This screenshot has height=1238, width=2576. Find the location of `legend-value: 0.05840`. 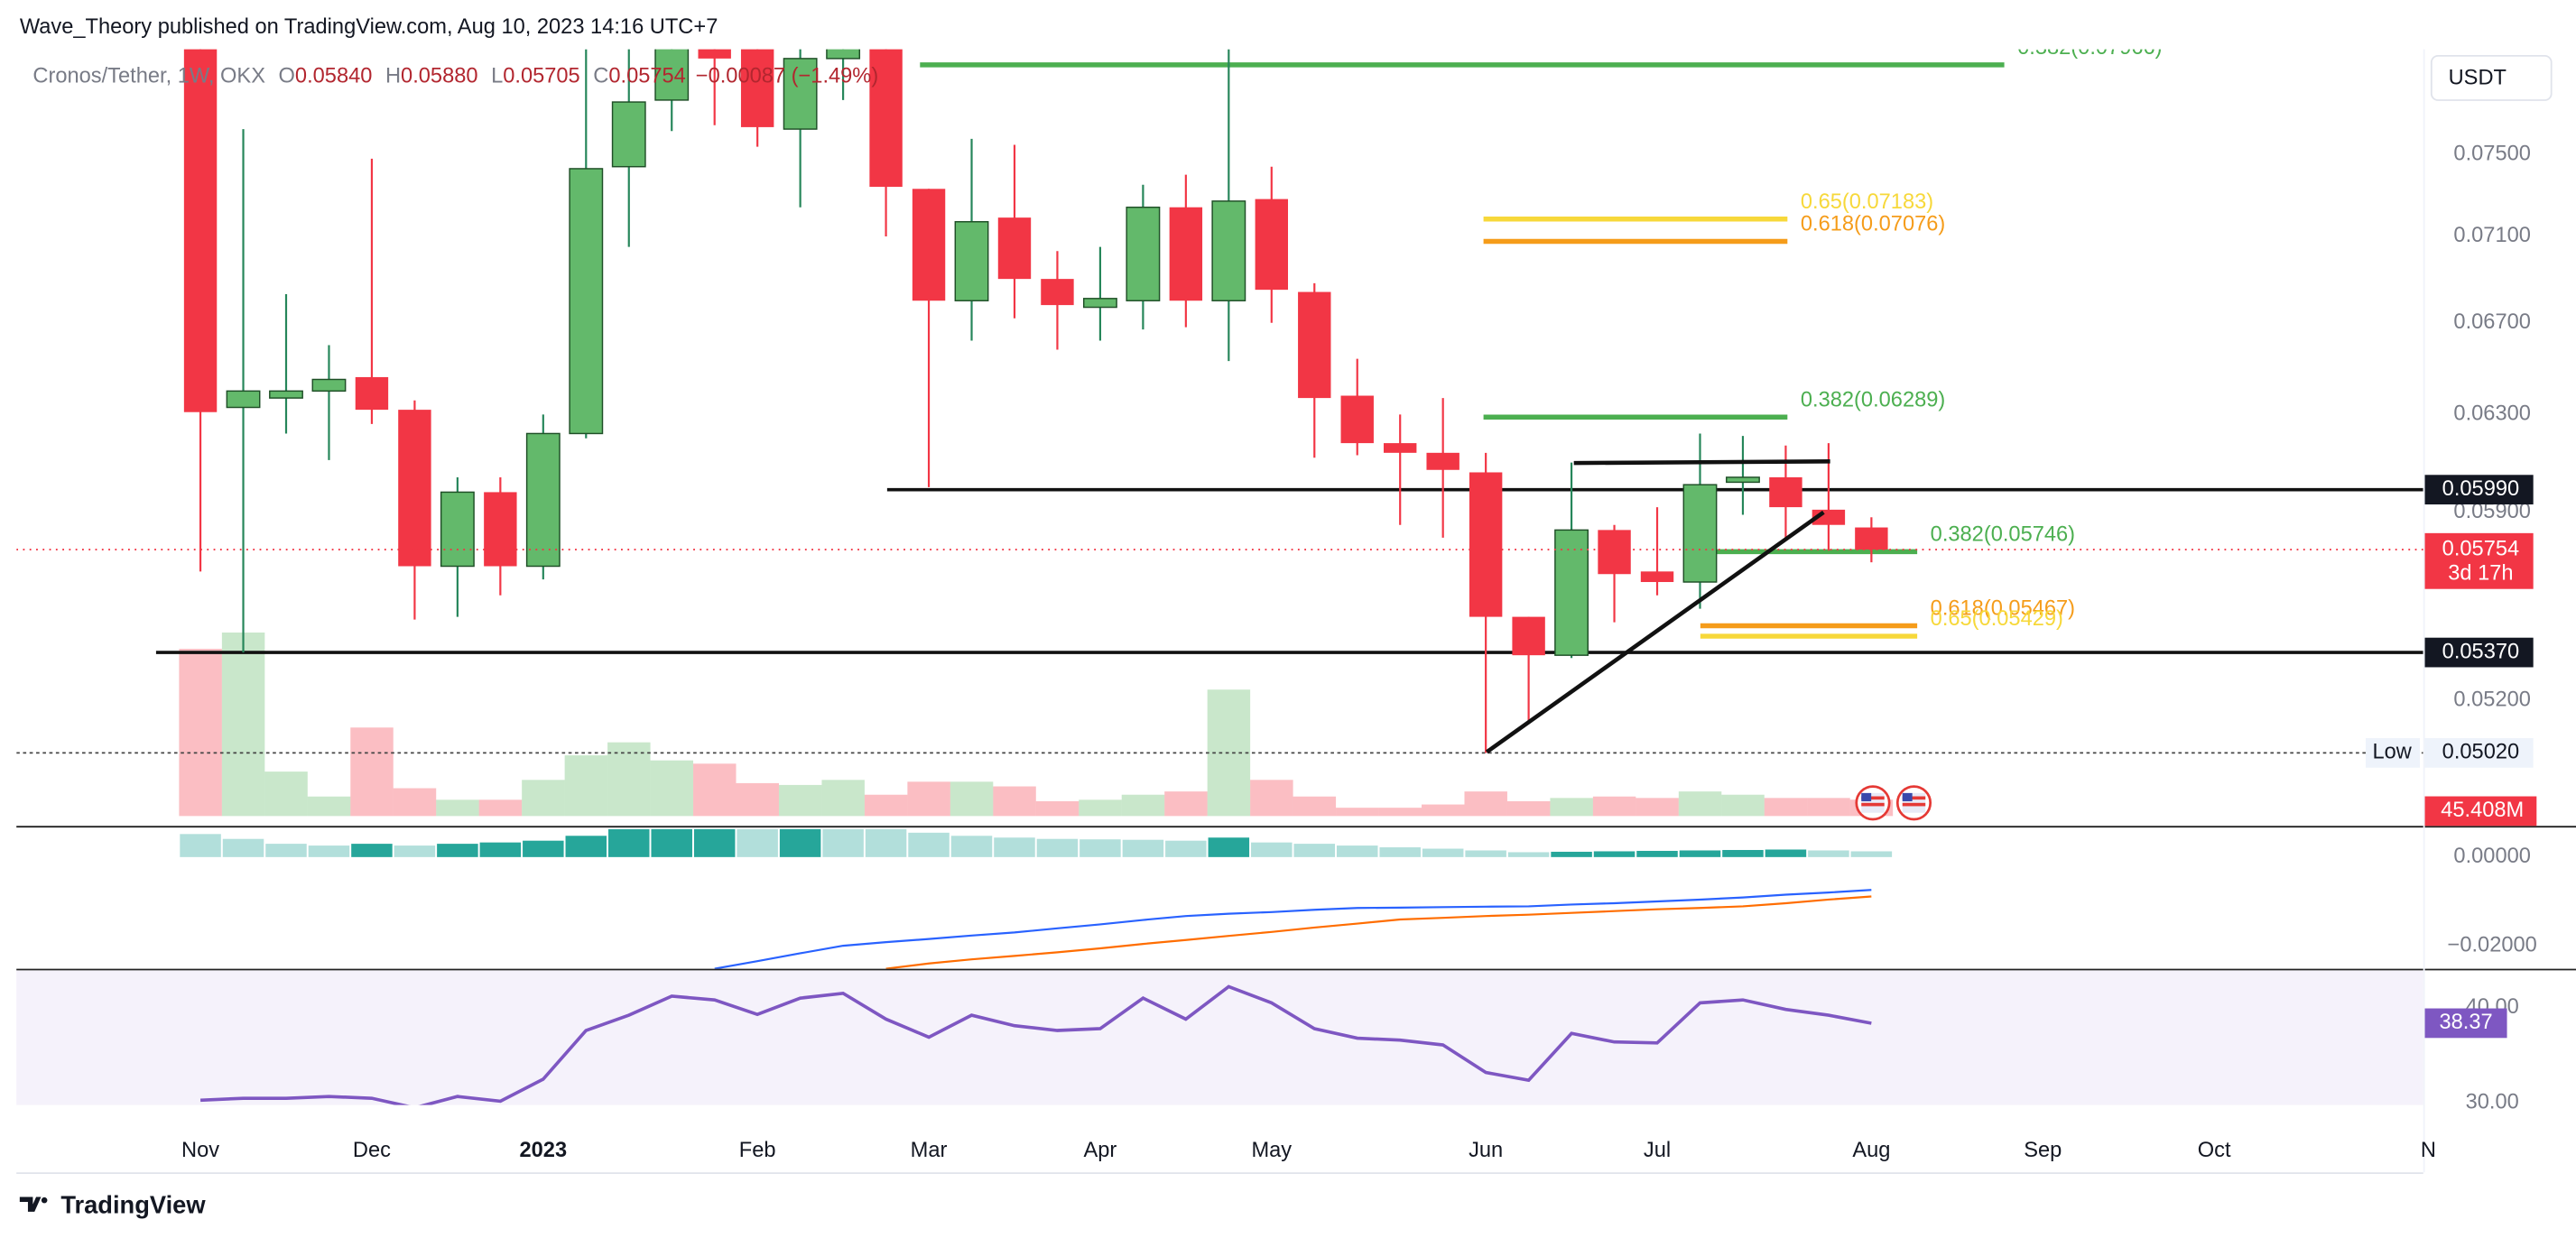

legend-value: 0.05840 is located at coordinates (333, 76).